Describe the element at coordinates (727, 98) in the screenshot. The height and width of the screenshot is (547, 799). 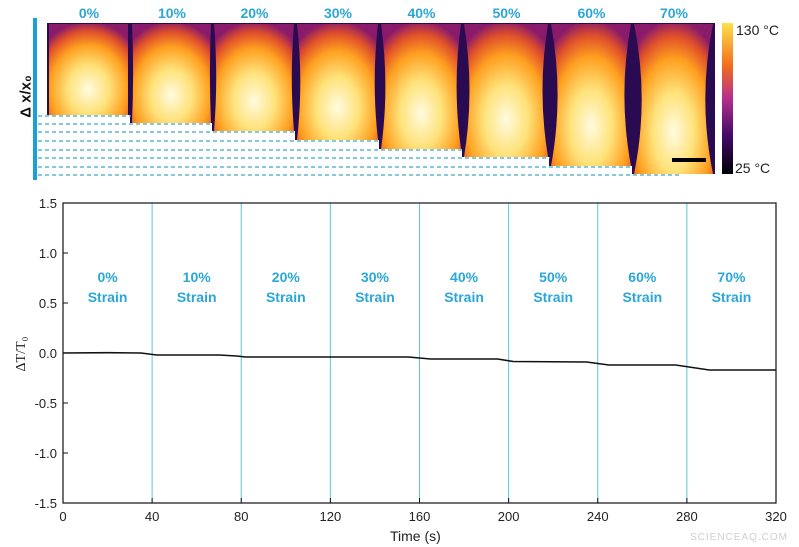
I see `colorbar` at that location.